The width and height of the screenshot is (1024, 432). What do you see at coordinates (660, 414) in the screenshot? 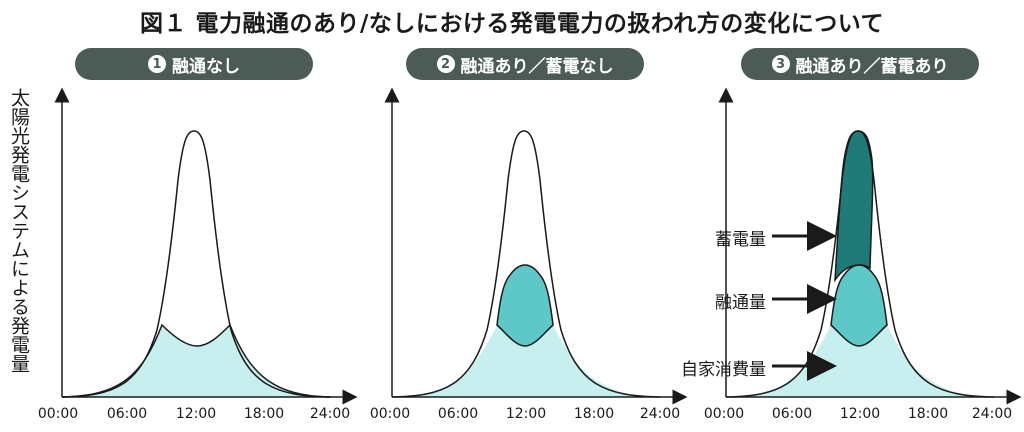
I see `panel-2-tick-2400: 24:00` at bounding box center [660, 414].